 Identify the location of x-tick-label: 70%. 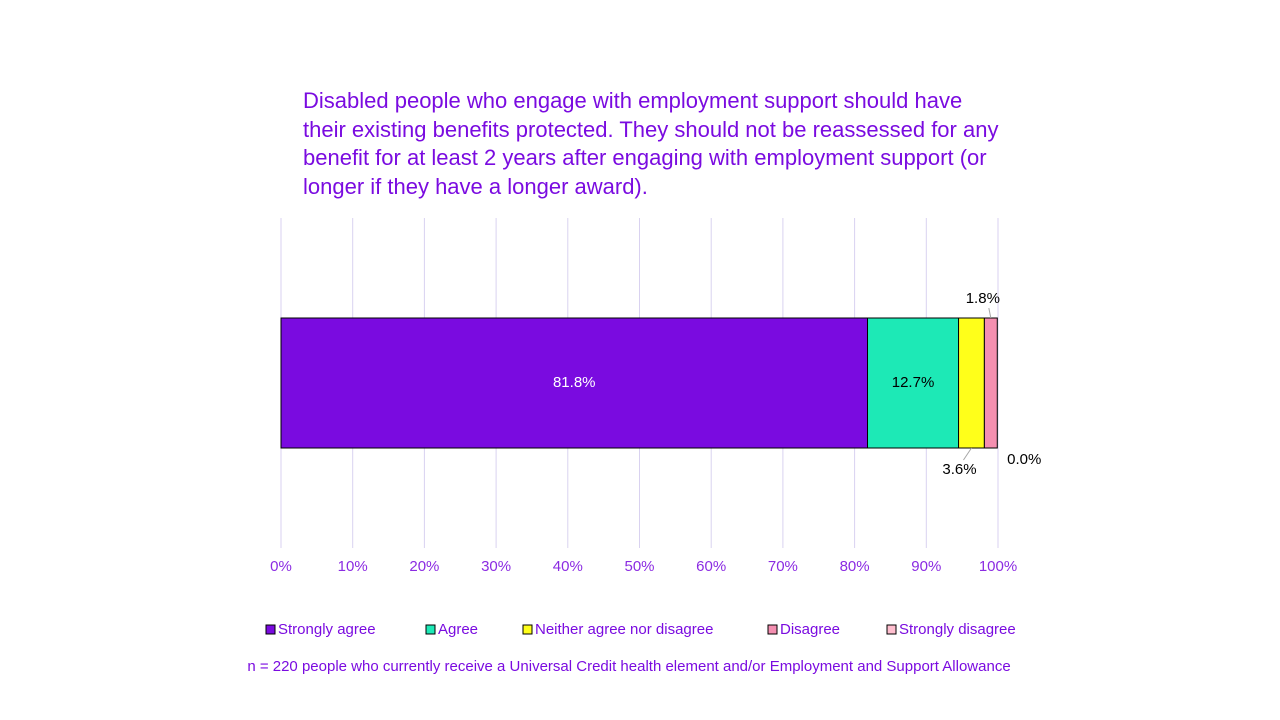
(783, 566).